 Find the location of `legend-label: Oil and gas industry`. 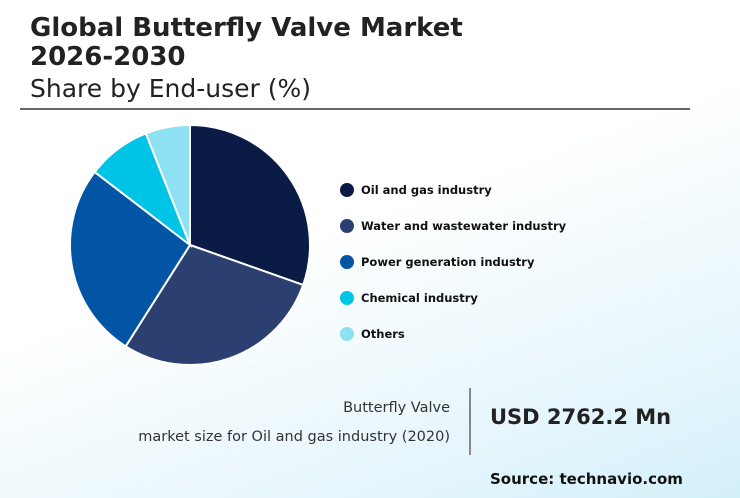

legend-label: Oil and gas industry is located at coordinates (426, 190).